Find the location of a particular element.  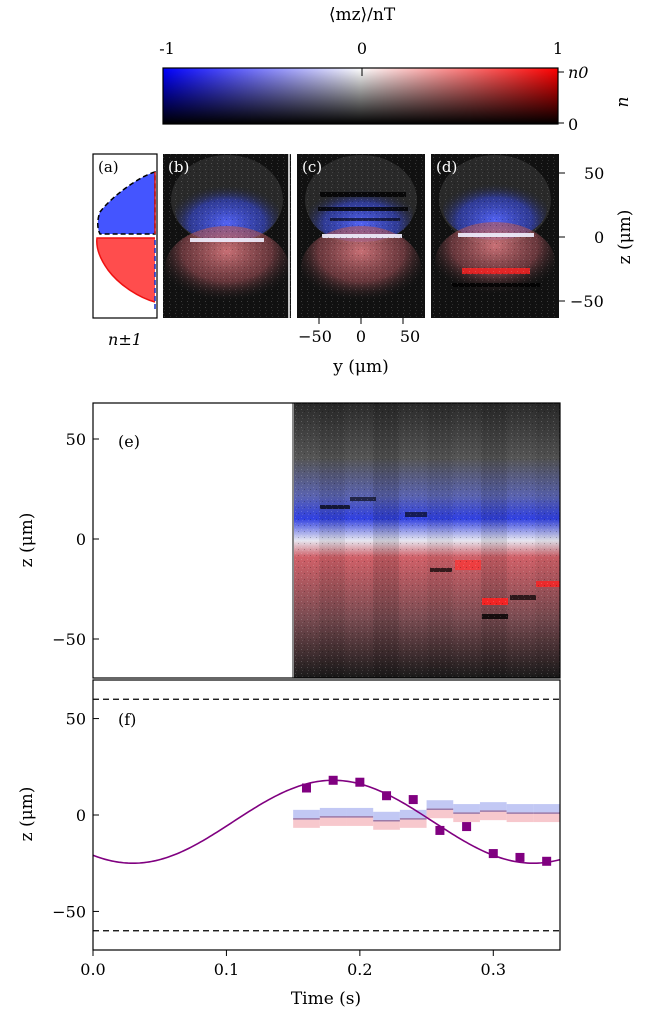

panel-b-label: (b) is located at coordinates (178, 167).